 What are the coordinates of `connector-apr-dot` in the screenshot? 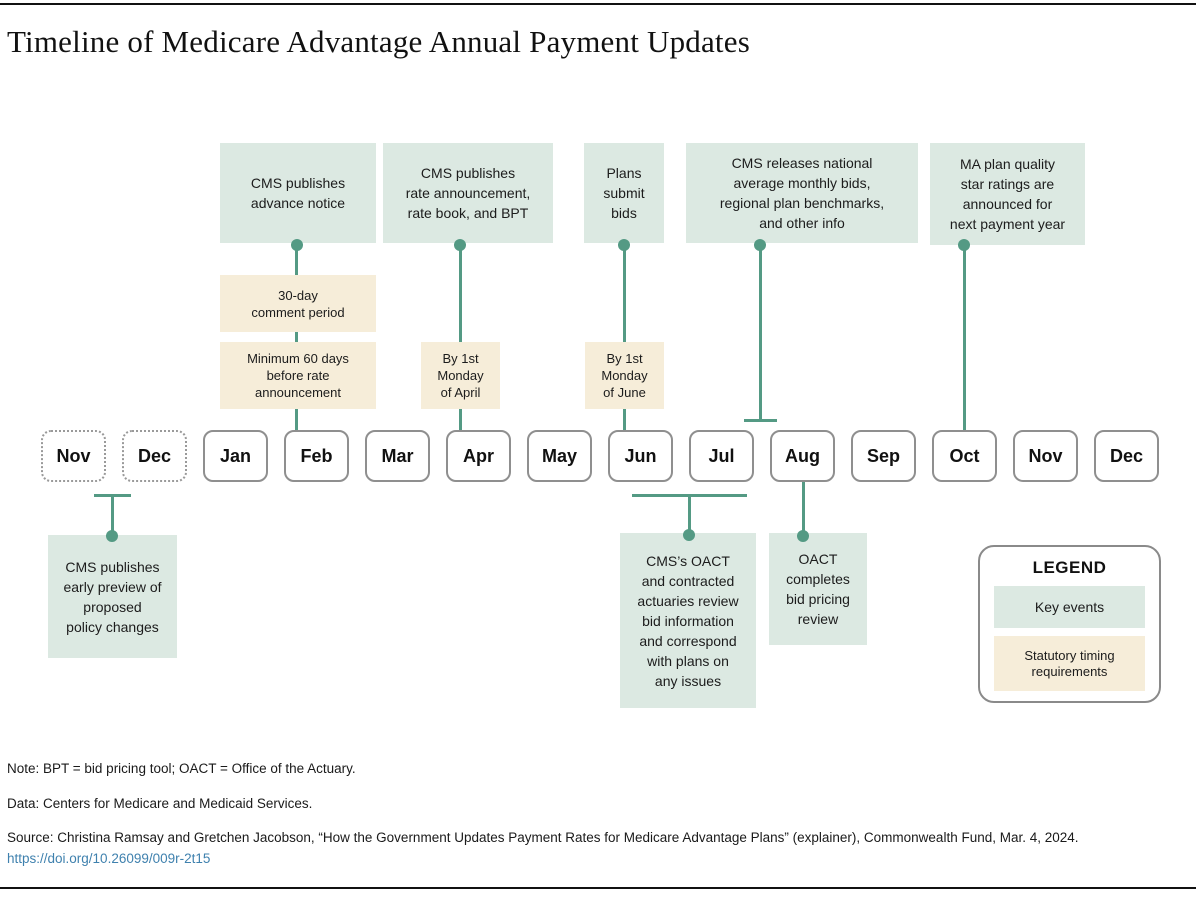 It's located at (460, 245).